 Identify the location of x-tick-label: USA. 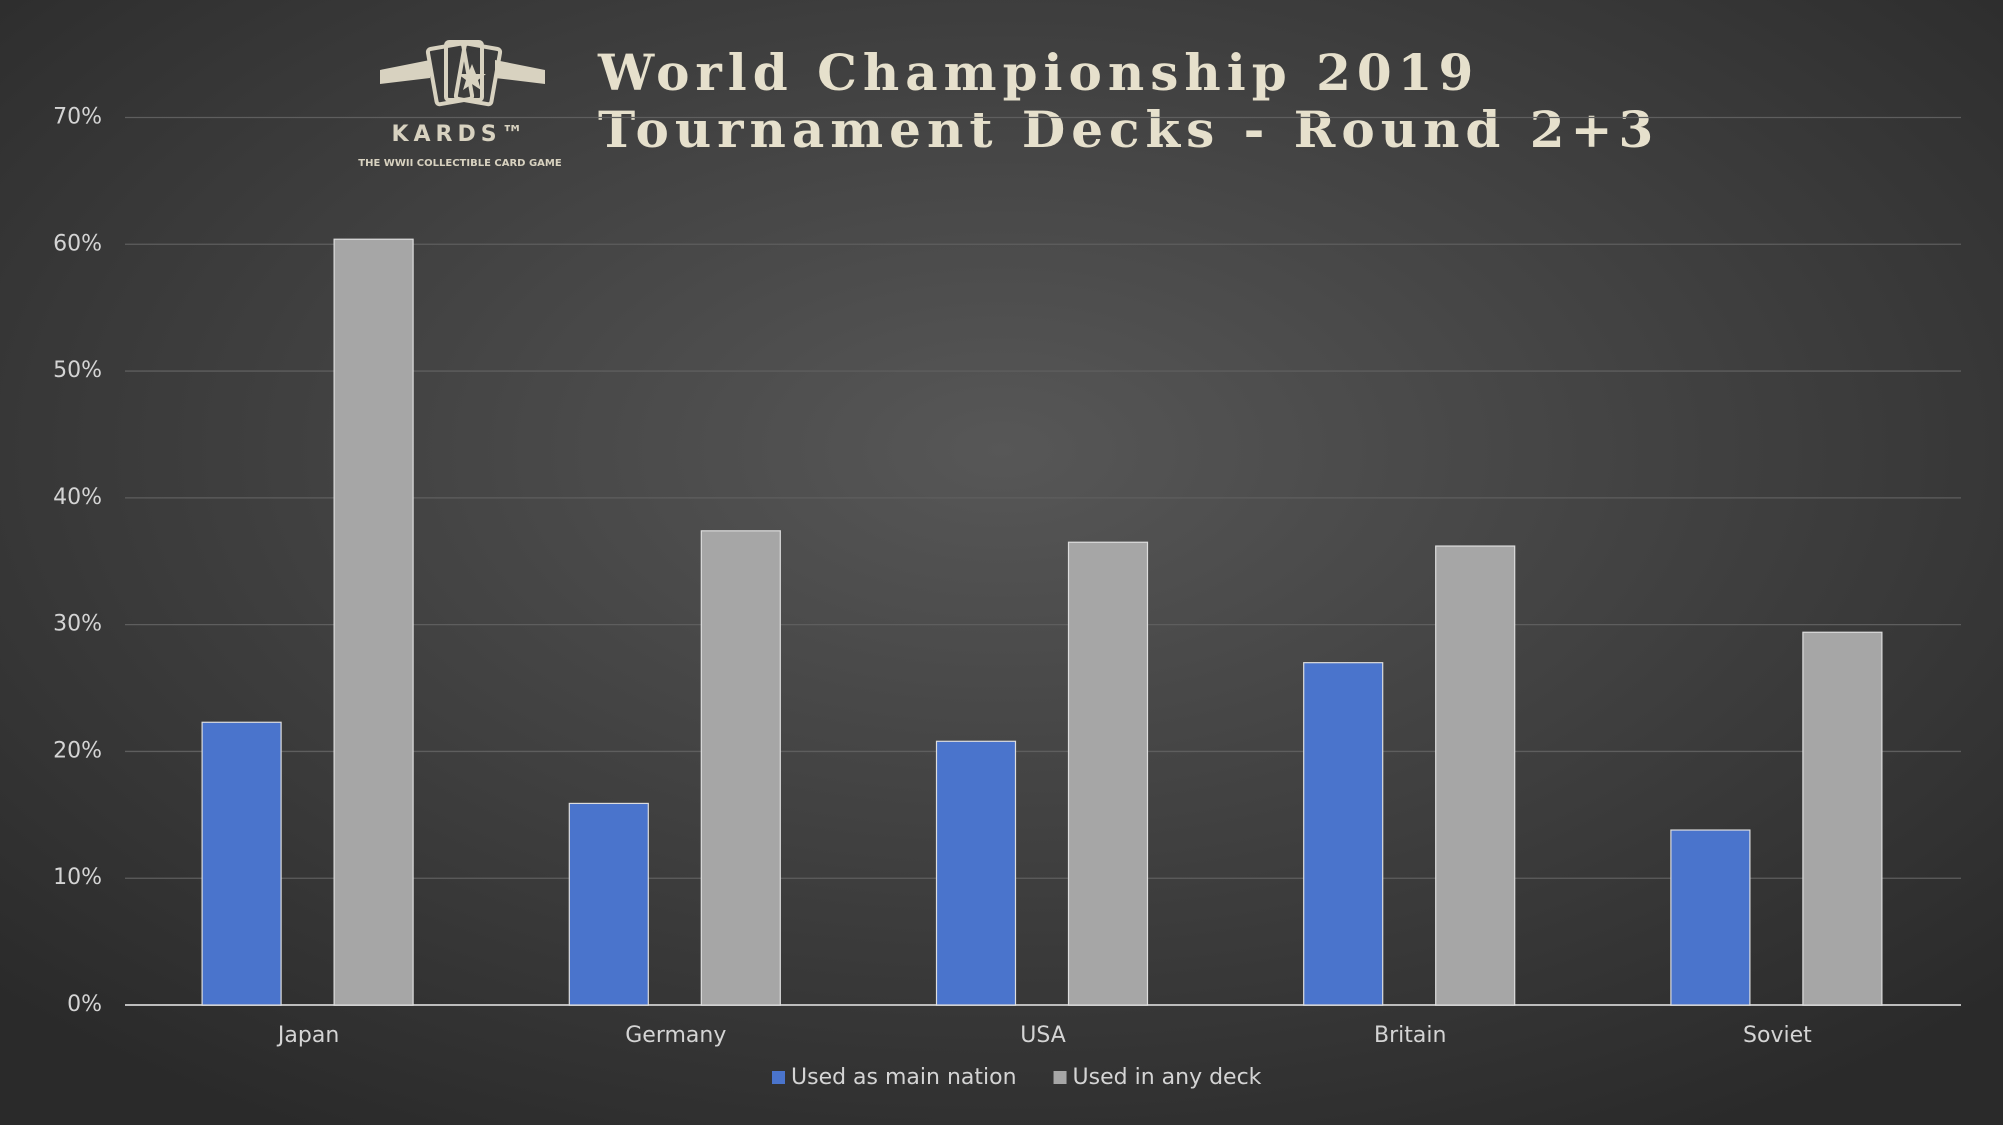
(1043, 1035).